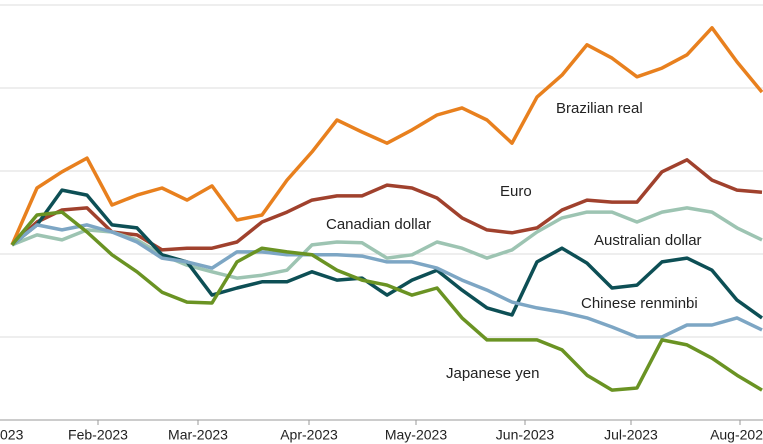 This screenshot has width=763, height=444. Describe the element at coordinates (639, 303) in the screenshot. I see `series-label: Chinese renminbi` at that location.